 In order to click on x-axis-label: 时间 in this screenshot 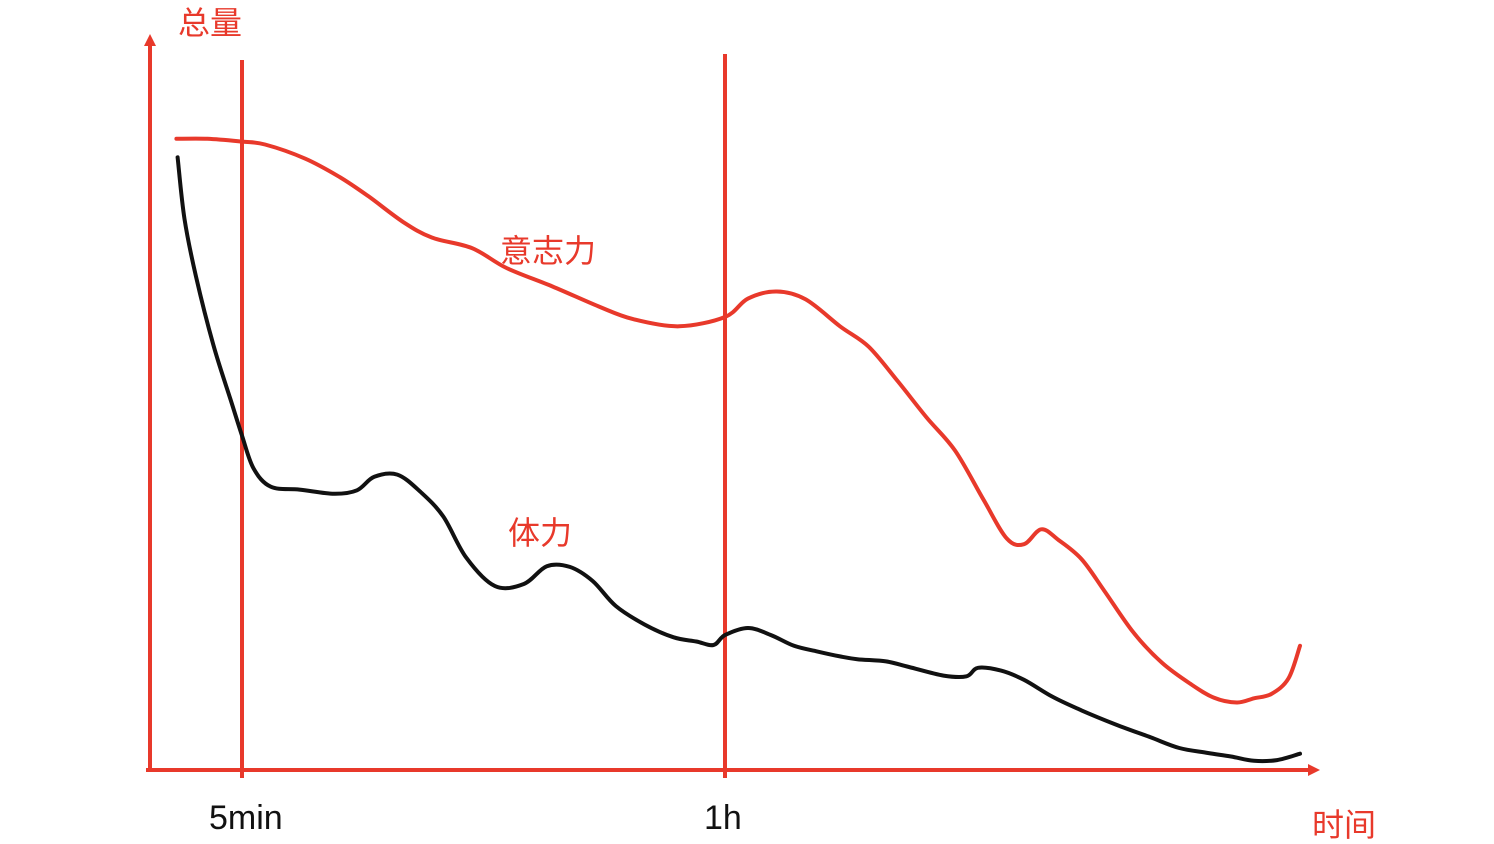, I will do `click(1344, 825)`.